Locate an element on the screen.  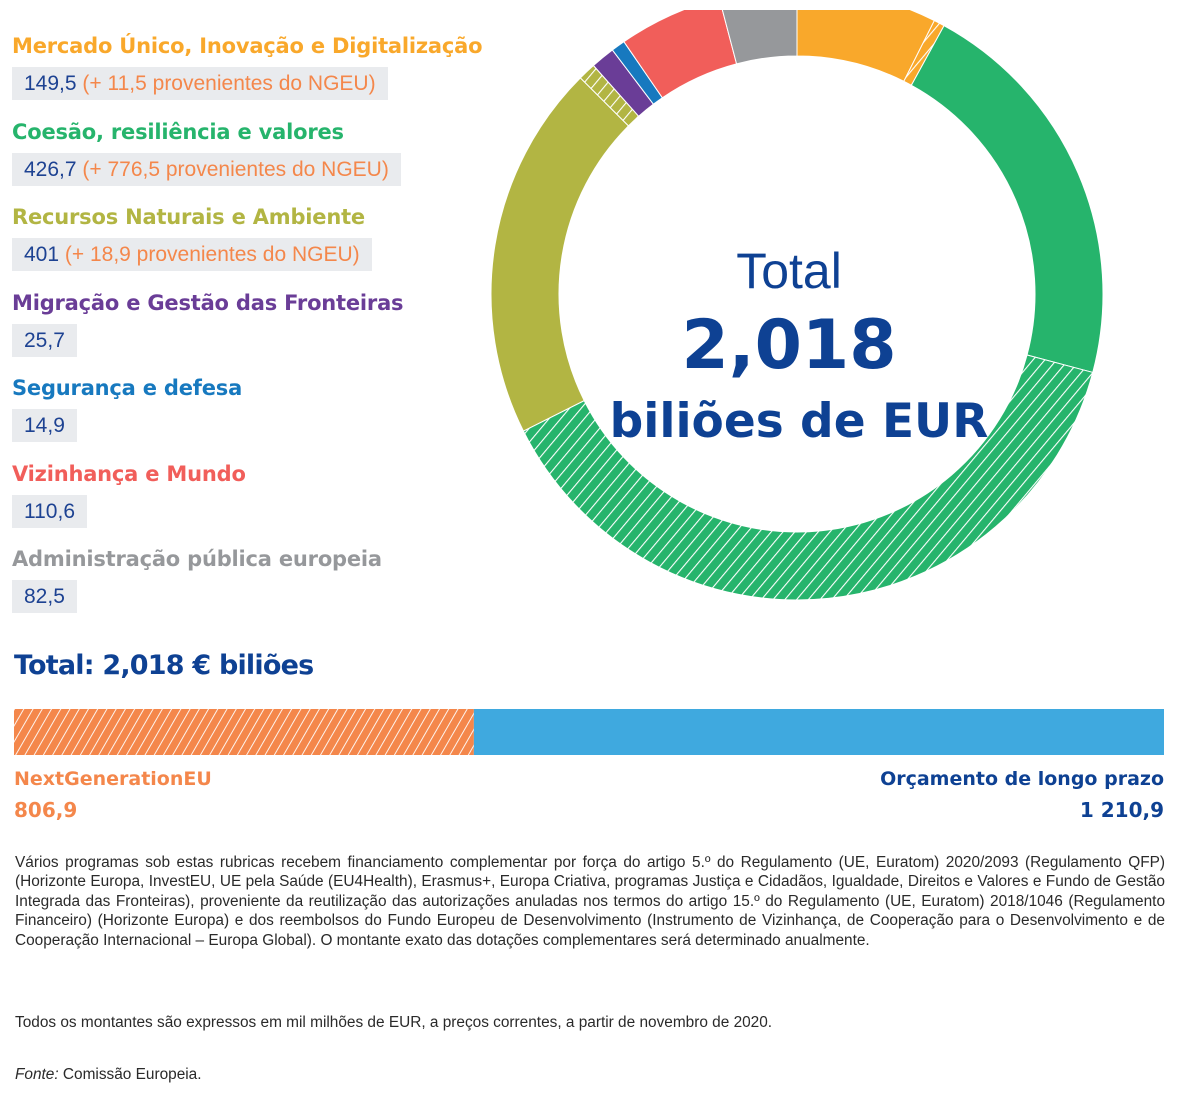
donut-center-total: 2,018 is located at coordinates (788, 345).